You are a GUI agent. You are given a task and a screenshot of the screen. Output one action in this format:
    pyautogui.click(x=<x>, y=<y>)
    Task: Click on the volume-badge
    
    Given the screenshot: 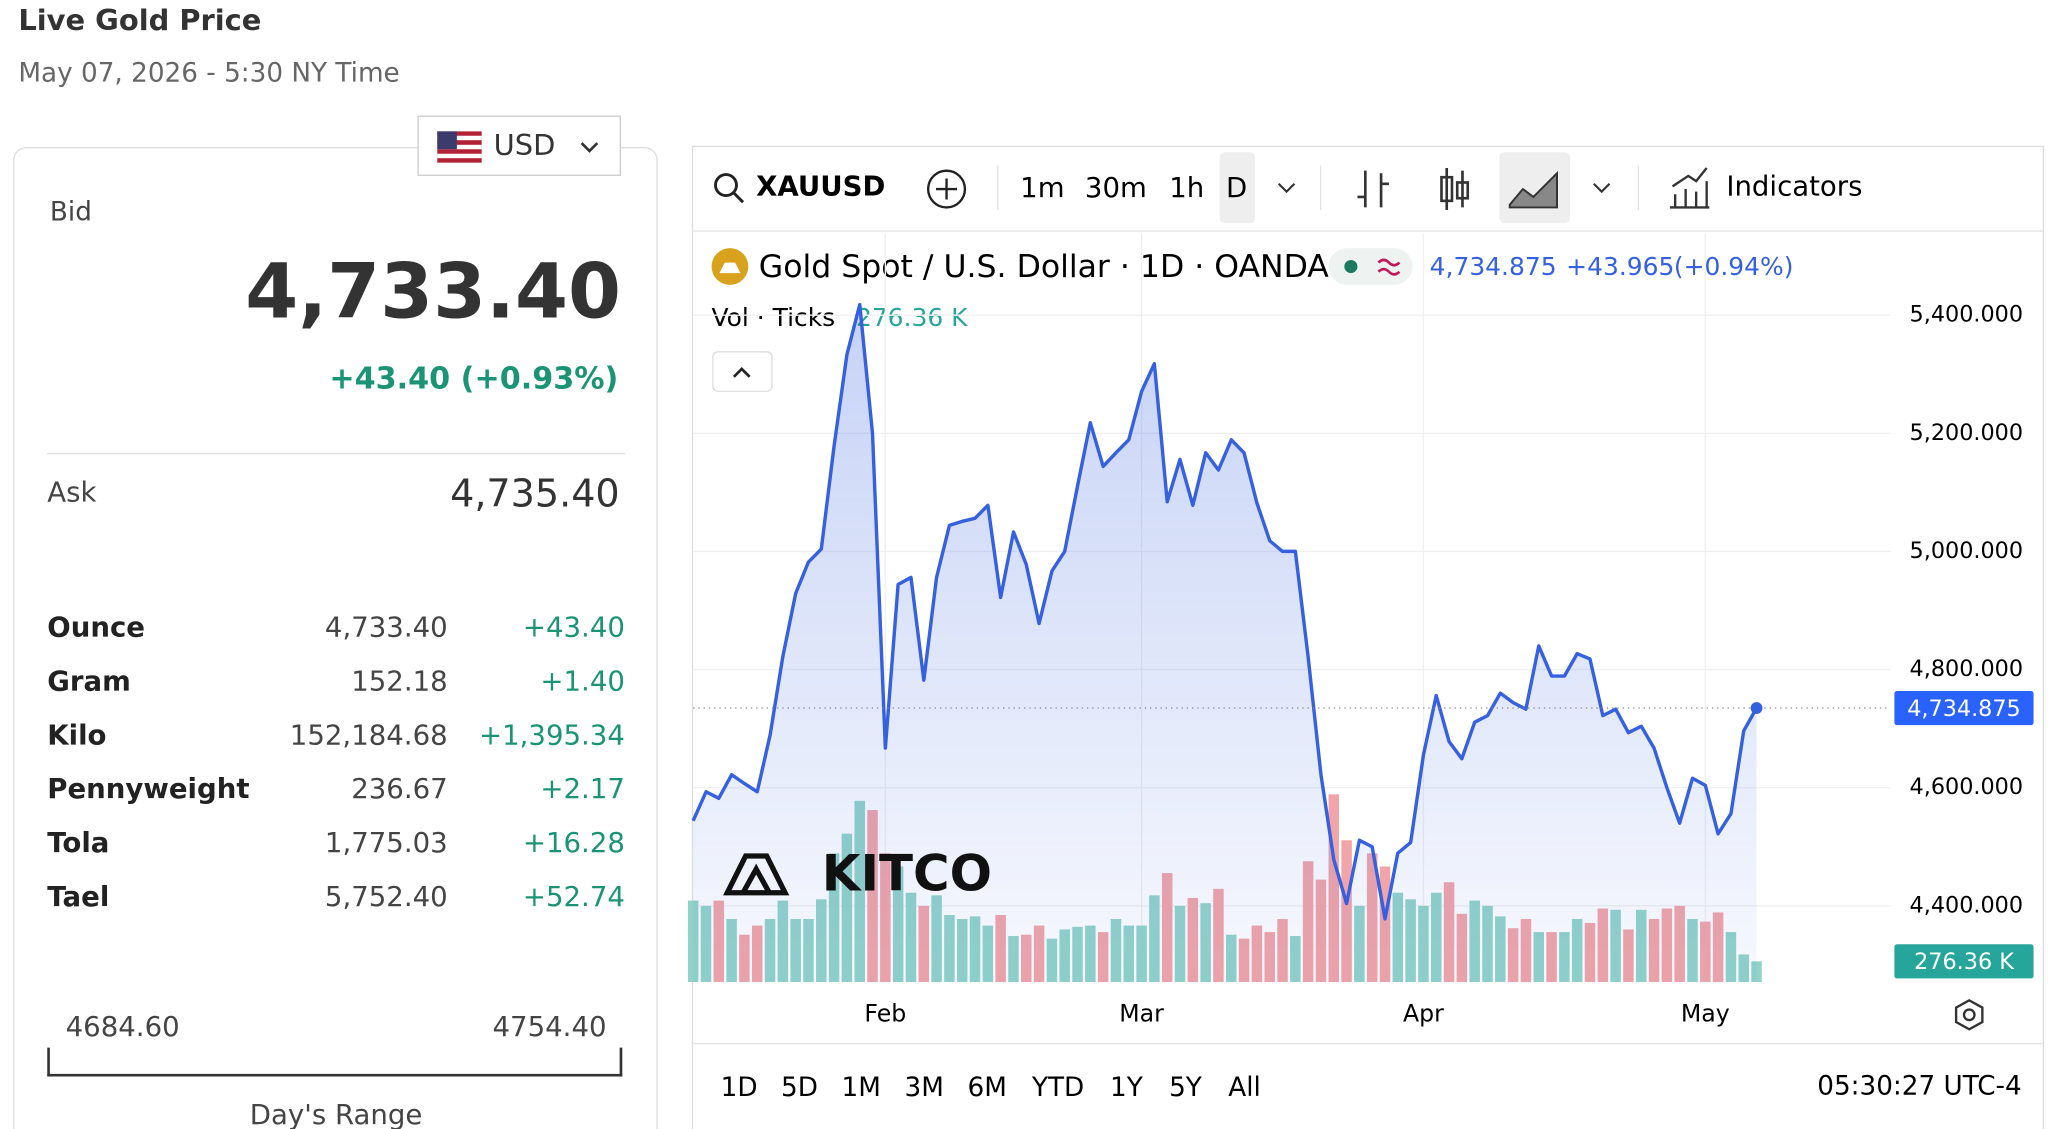 What is the action you would take?
    pyautogui.click(x=1964, y=961)
    